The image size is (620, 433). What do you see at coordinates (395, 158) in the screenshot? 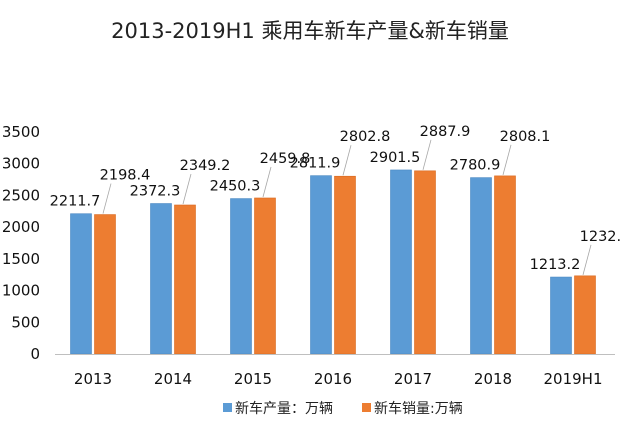
I see `data-label-production: 2901.5` at bounding box center [395, 158].